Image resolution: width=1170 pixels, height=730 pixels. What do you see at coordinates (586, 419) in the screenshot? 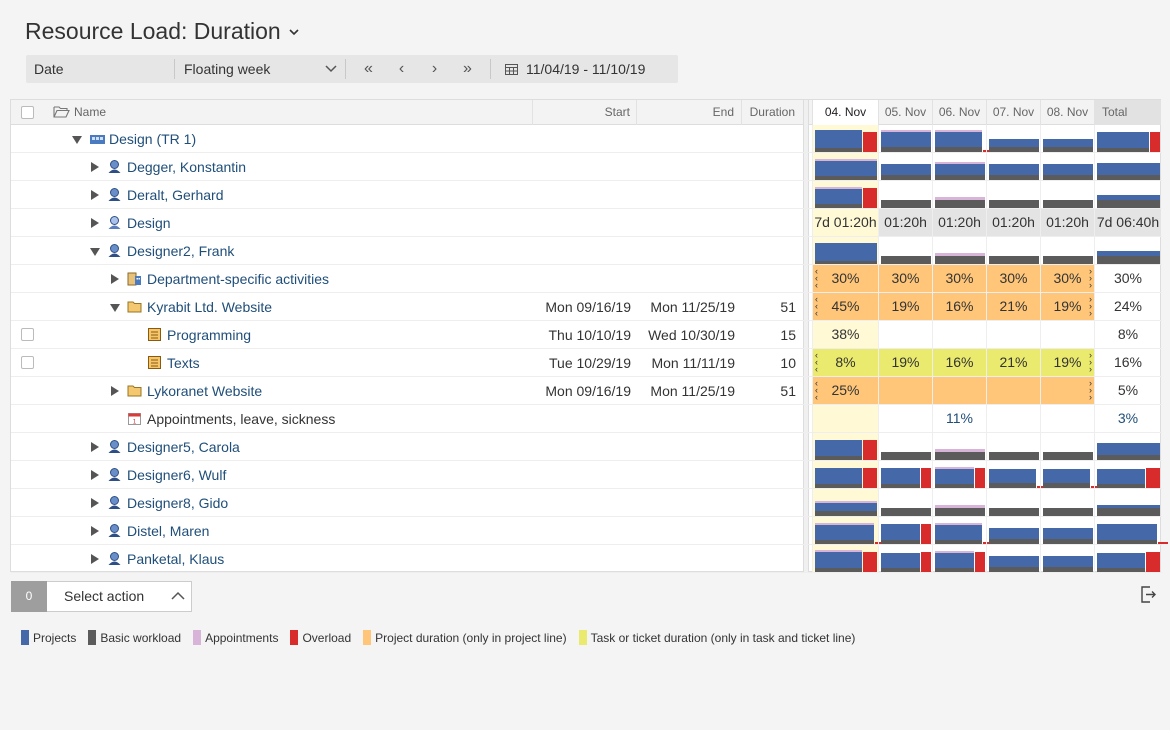
I see `table-row: 1 Appointments, leave, sickness 11% 3%` at bounding box center [586, 419].